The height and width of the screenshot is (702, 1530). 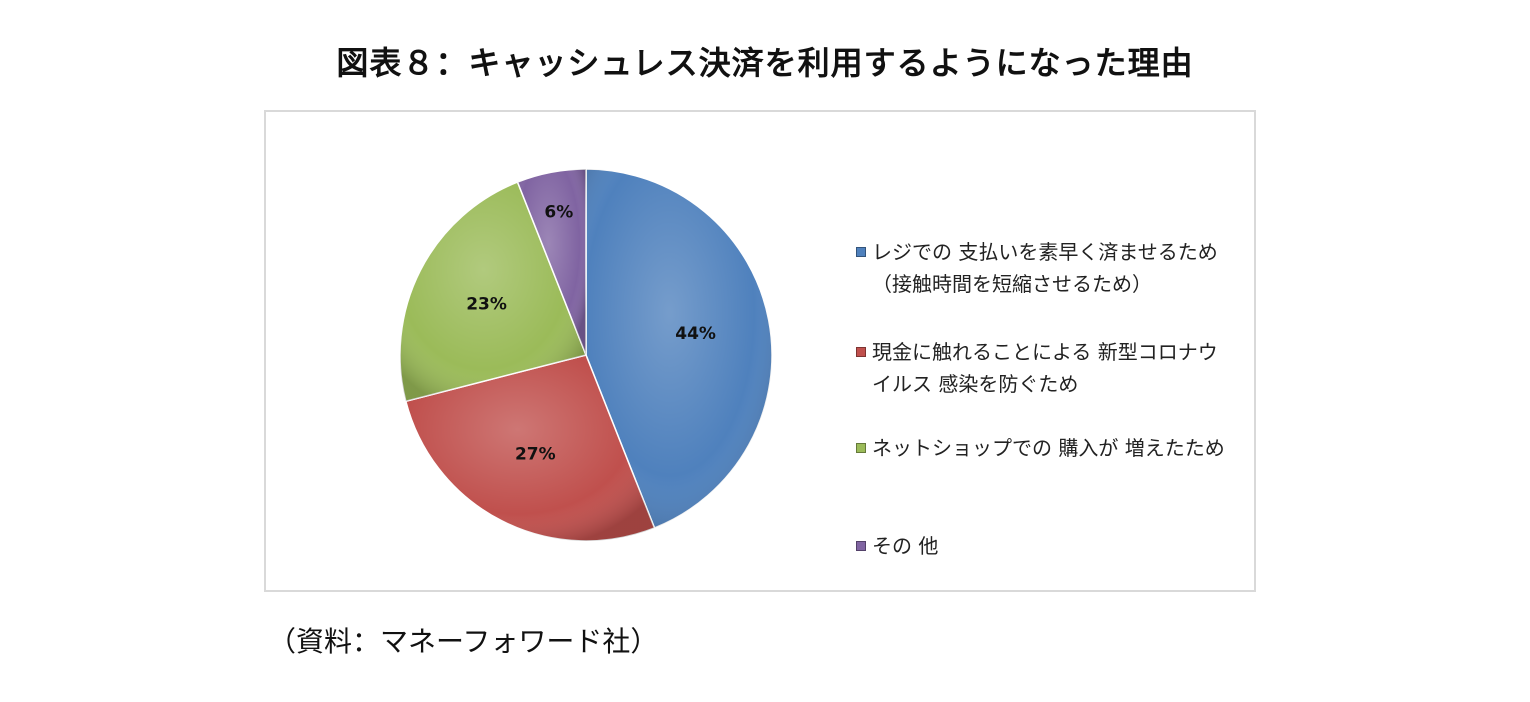 I want to click on legend-item-avoid-cash-infection: 現金に触れることによる 新型コロナウ イルス 感染を防ぐため, so click(x=1051, y=368).